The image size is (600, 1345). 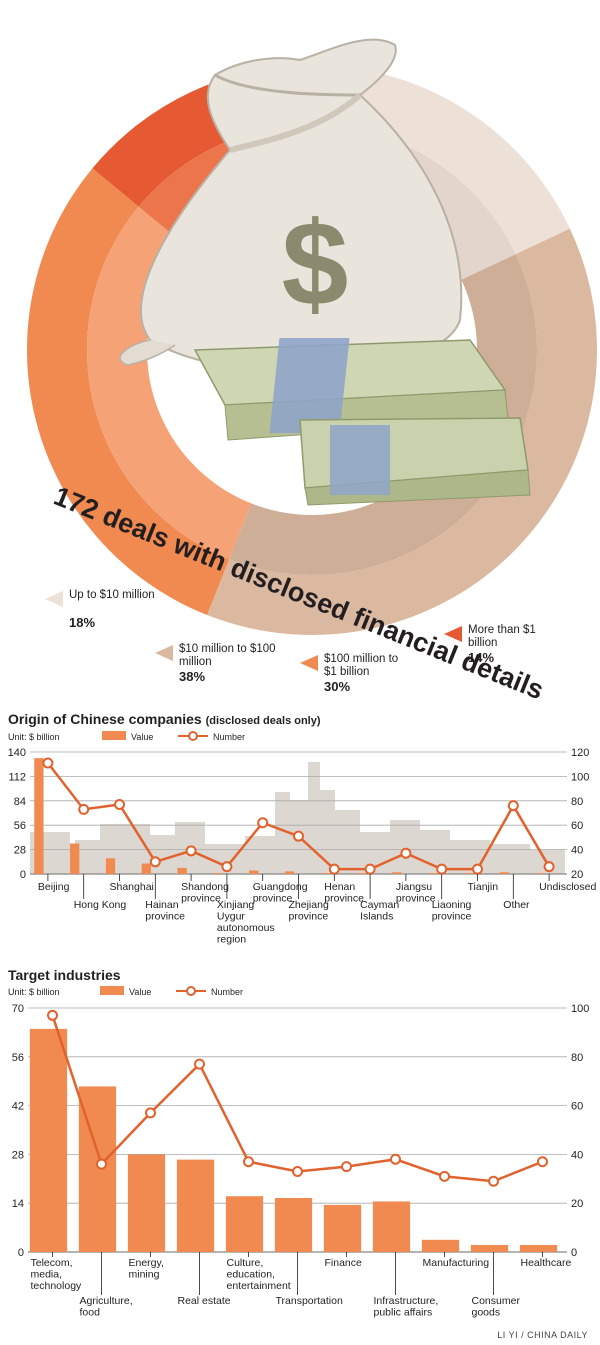 I want to click on origin-legend-value-swatch, so click(x=114, y=735).